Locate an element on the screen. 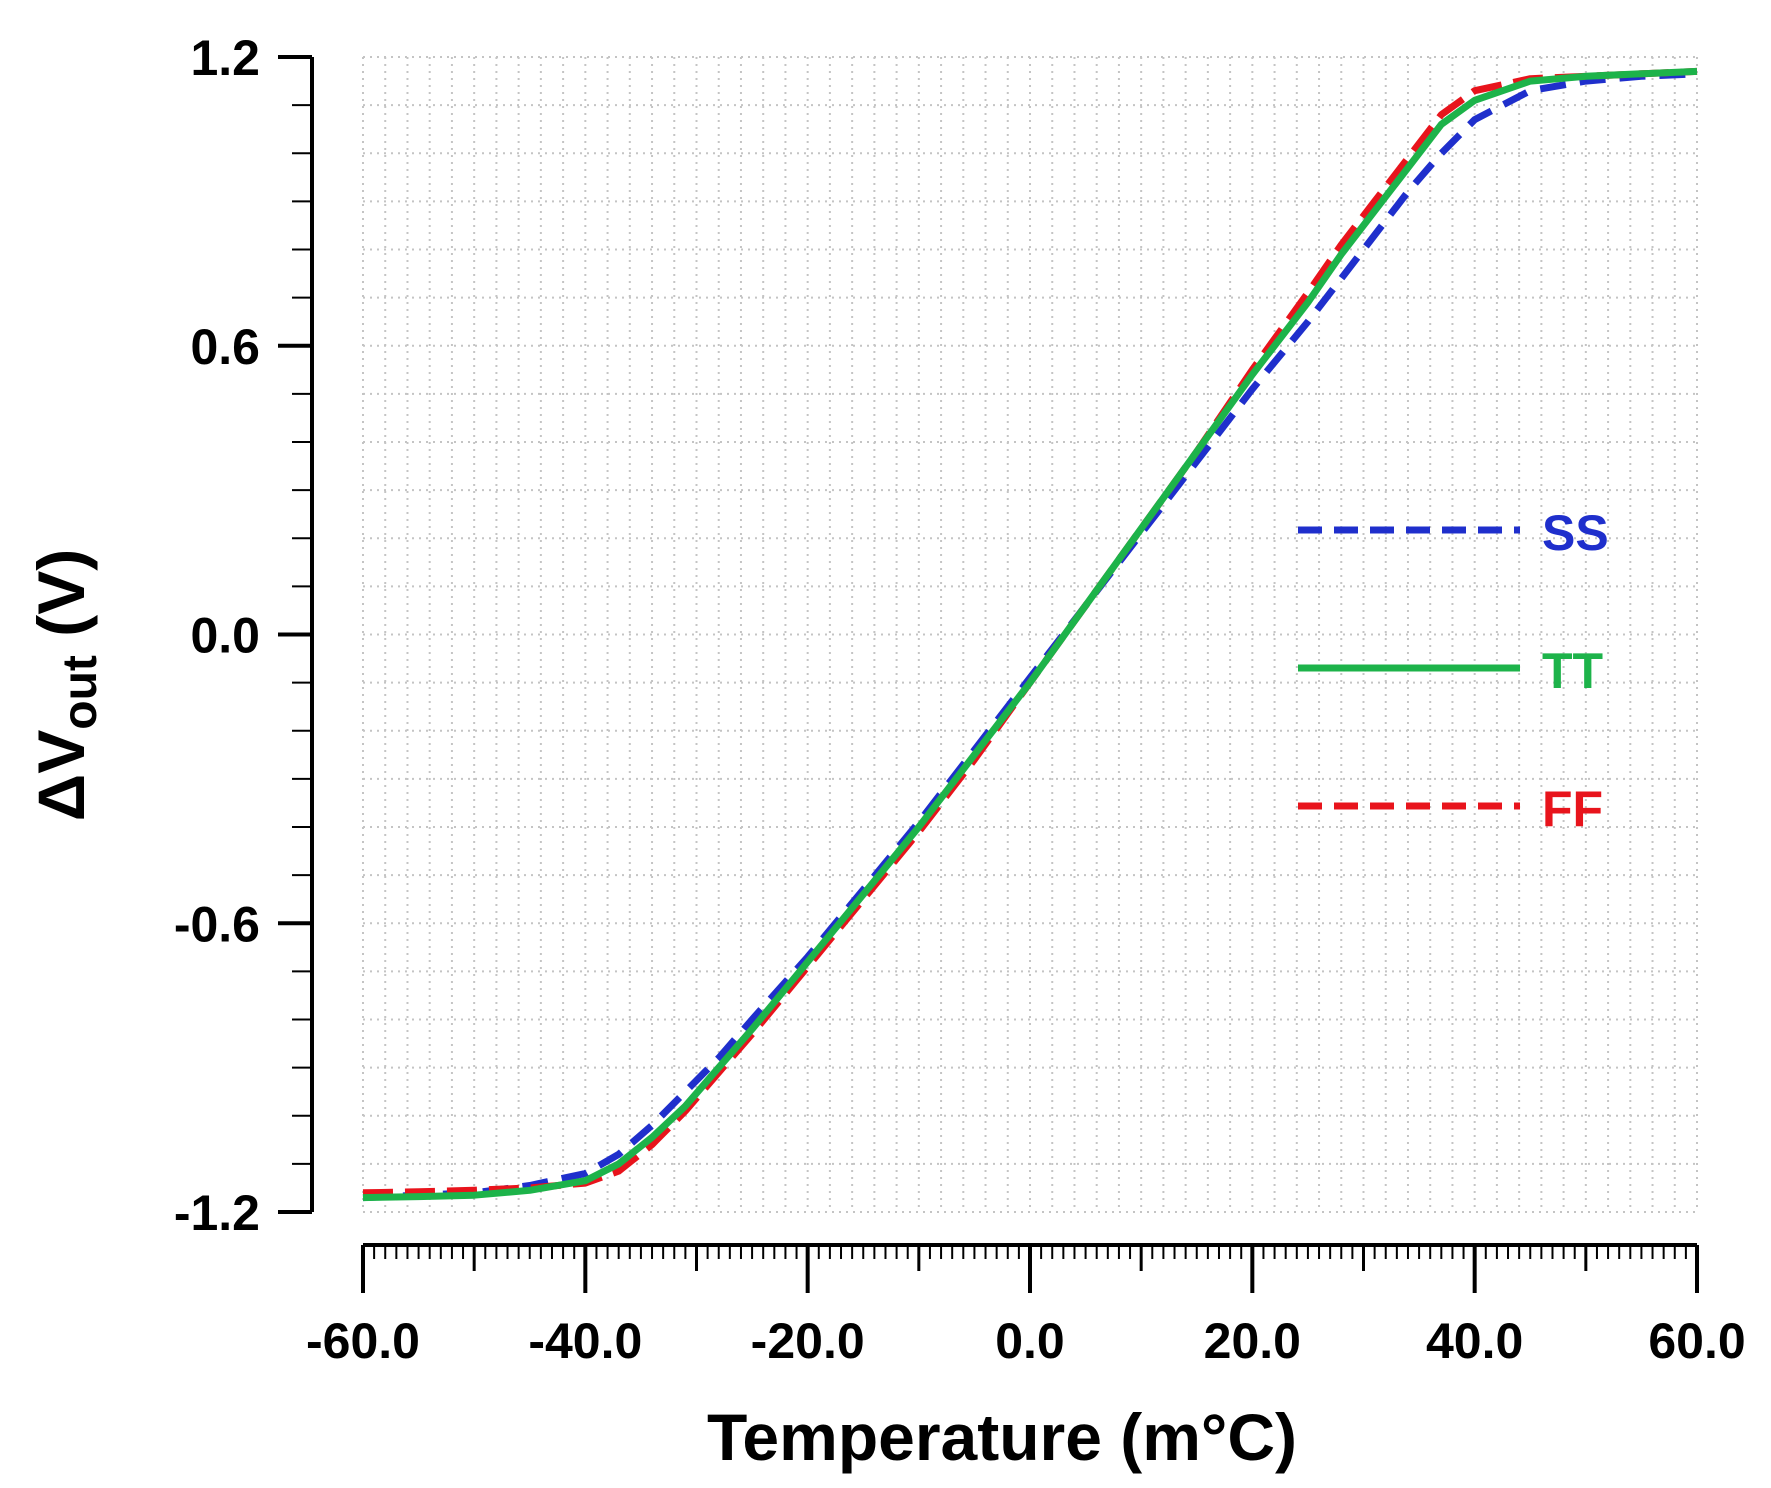 This screenshot has height=1488, width=1771. legend-label-tt: TT is located at coordinates (1572, 671).